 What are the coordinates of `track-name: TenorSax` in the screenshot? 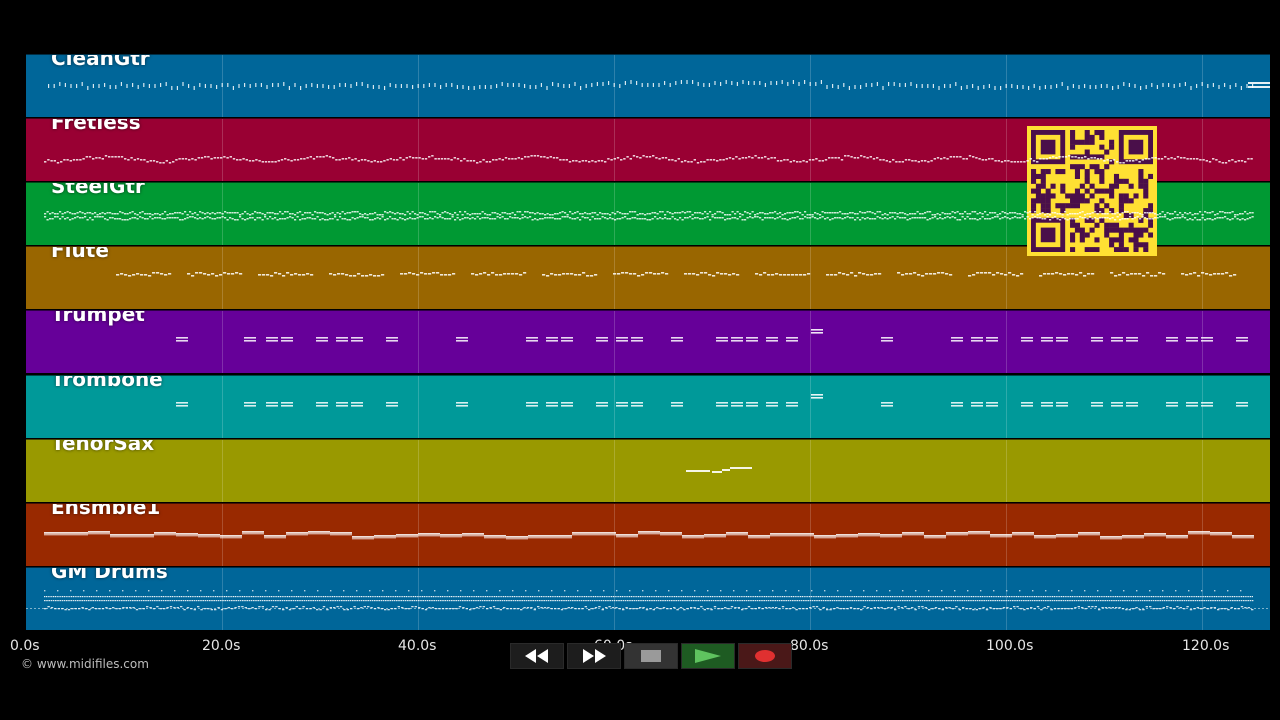 It's located at (103, 446).